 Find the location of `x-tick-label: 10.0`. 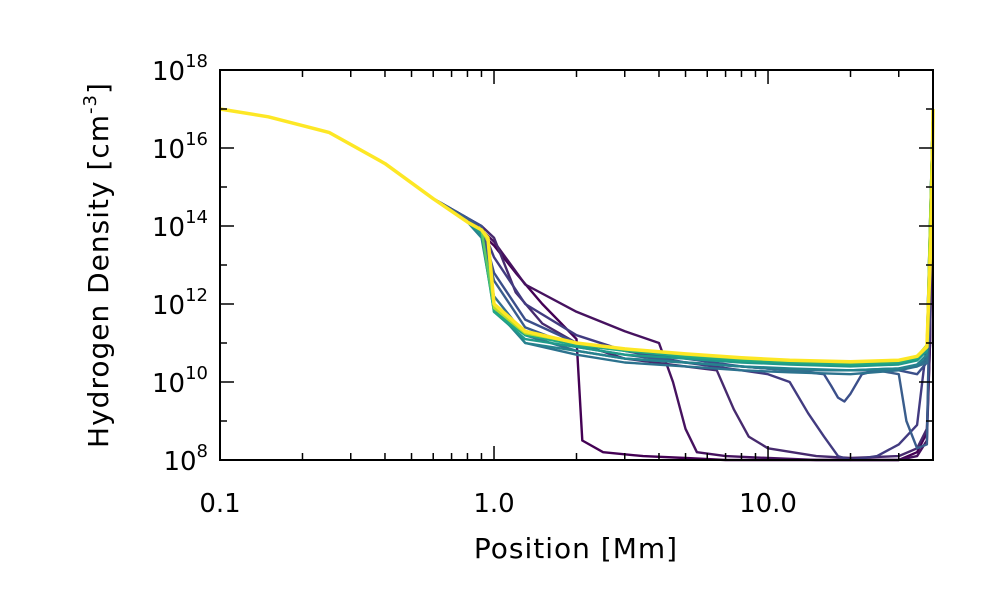

x-tick-label: 10.0 is located at coordinates (768, 504).